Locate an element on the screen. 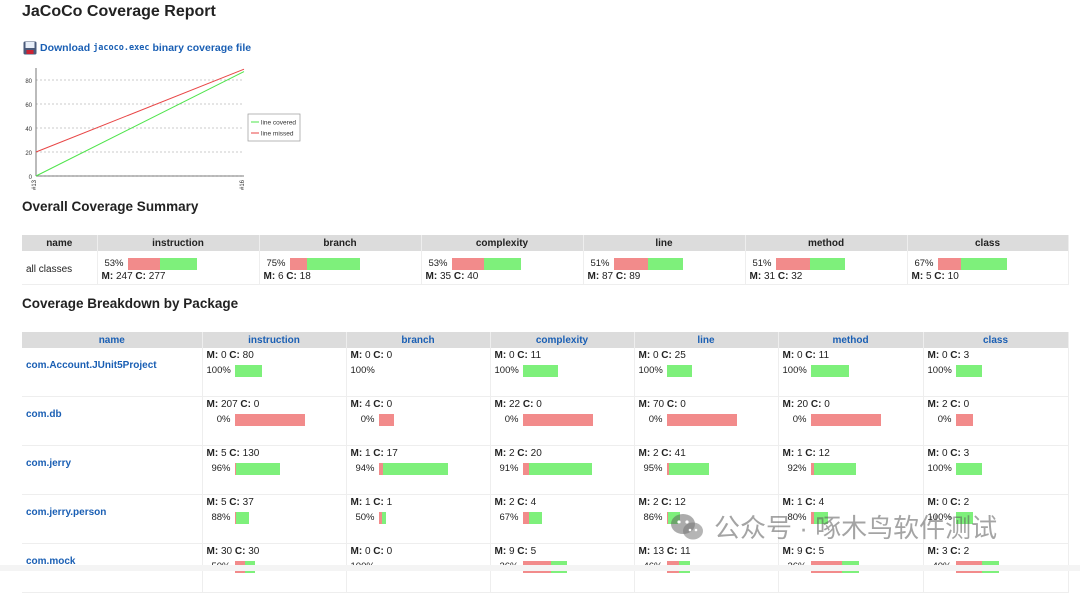 This screenshot has width=1080, height=593. y-tick-label: 40 is located at coordinates (28, 130).